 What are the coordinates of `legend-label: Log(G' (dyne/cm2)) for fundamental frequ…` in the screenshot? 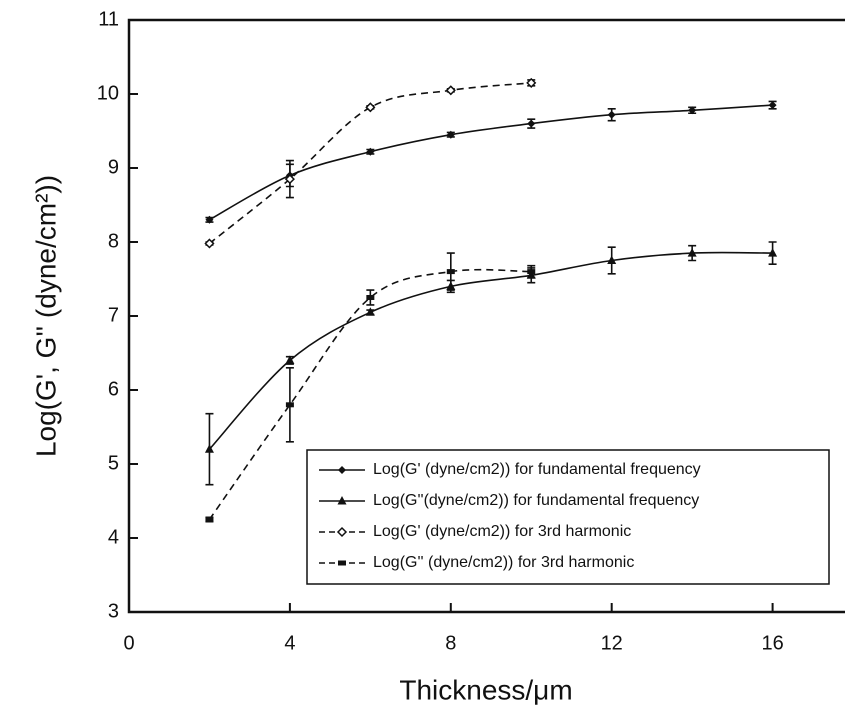 It's located at (537, 469).